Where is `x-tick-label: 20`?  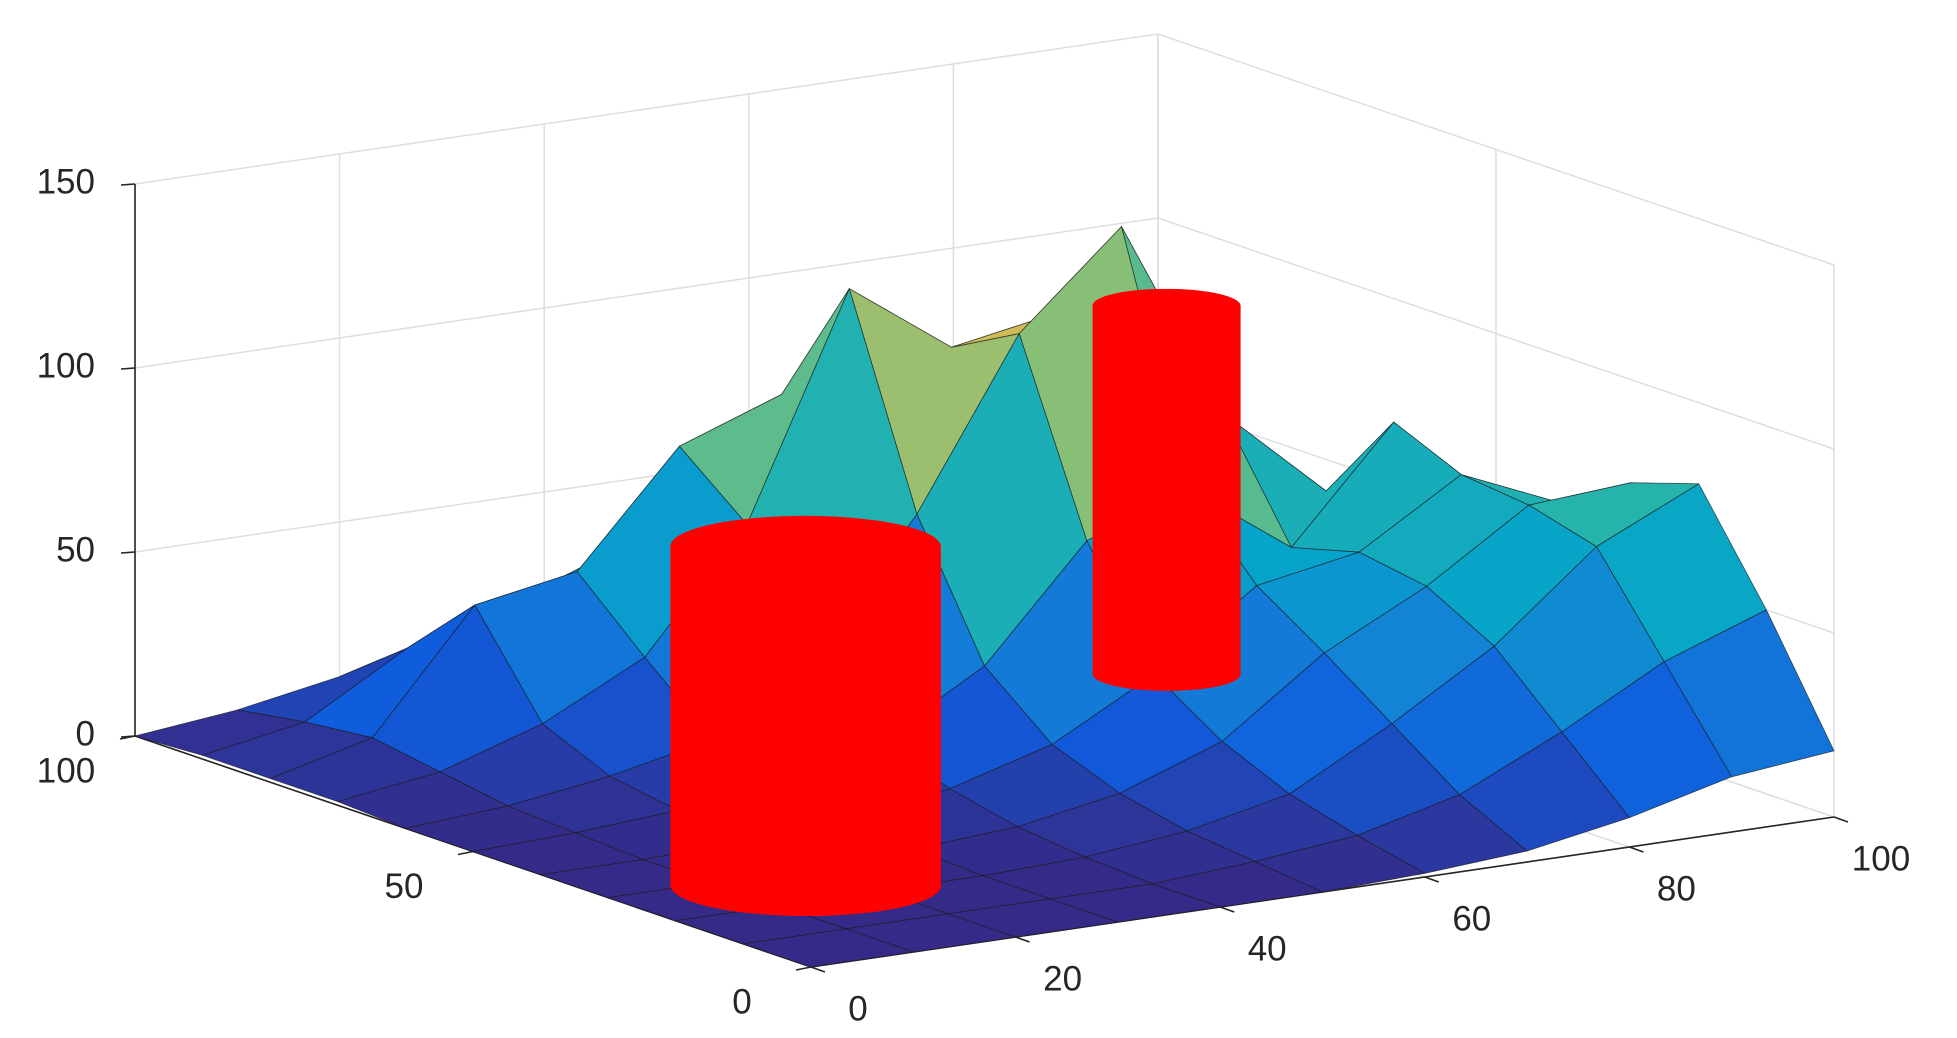
x-tick-label: 20 is located at coordinates (1062, 978).